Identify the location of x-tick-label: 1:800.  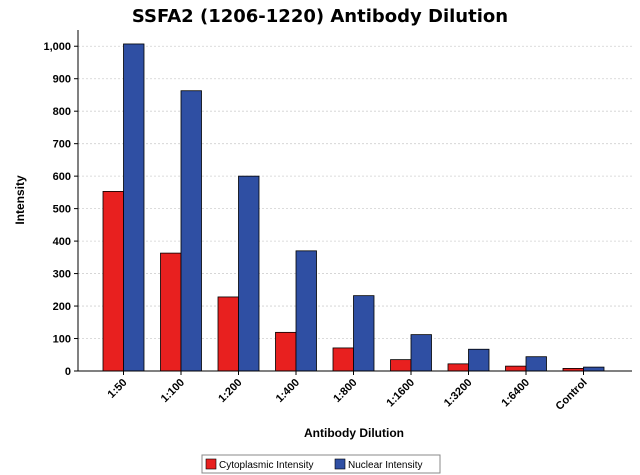
(345, 391).